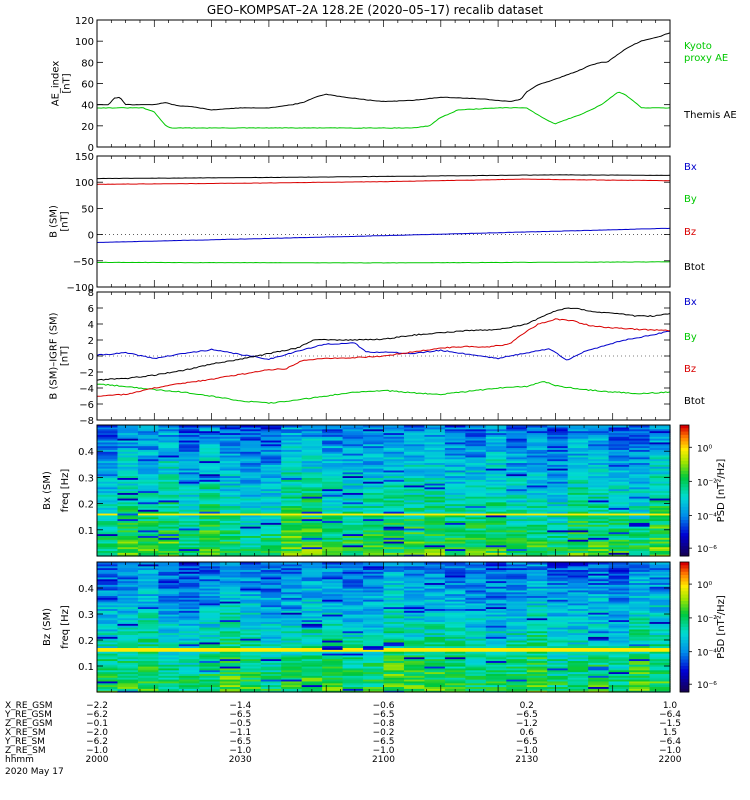 This screenshot has height=800, width=750. What do you see at coordinates (383, 221) in the screenshot?
I see `plot-frame` at bounding box center [383, 221].